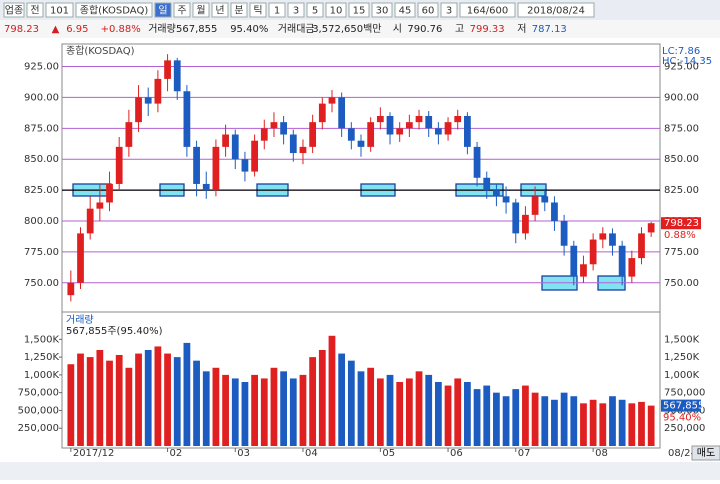 The image size is (720, 484). I want to click on toolbar-label: 업종, so click(14, 10).